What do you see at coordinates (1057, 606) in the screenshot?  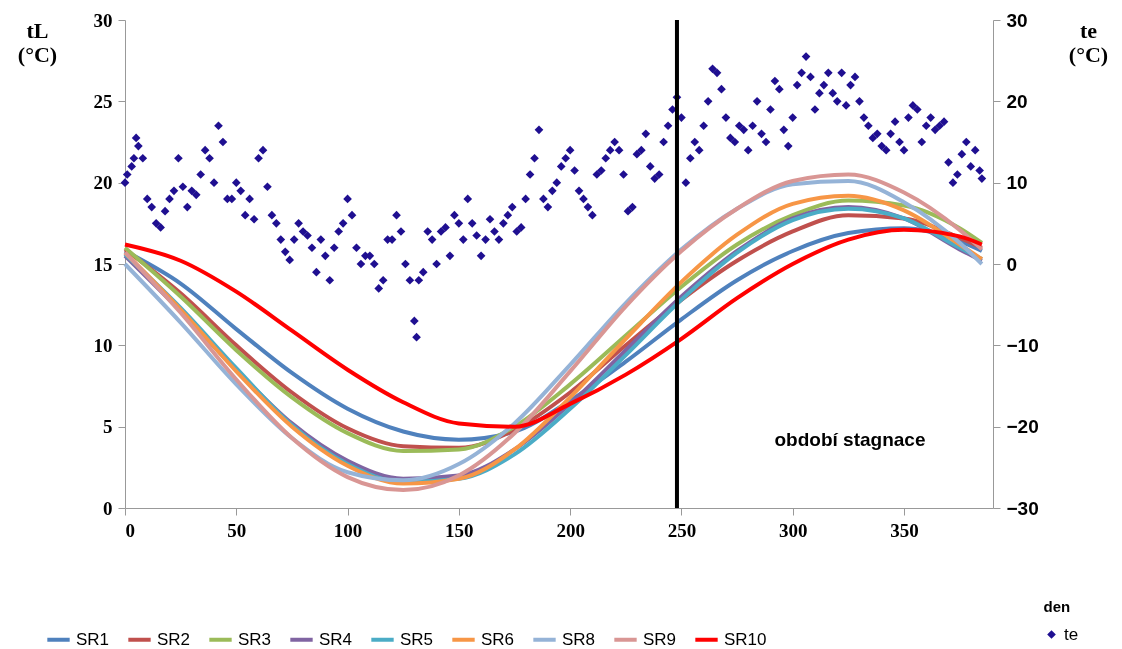 I see `x-axis-title: den` at bounding box center [1057, 606].